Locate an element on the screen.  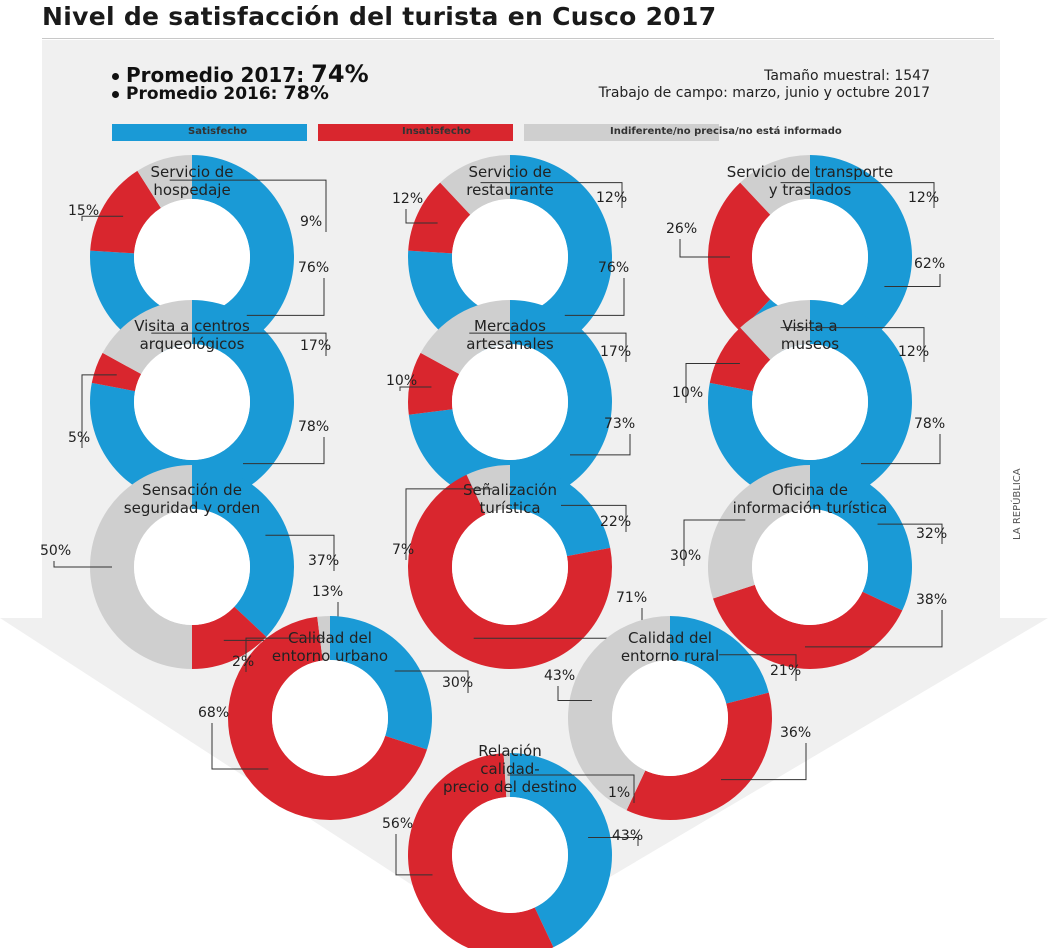
donut-title-line: información turística is located at coordinates (810, 508).